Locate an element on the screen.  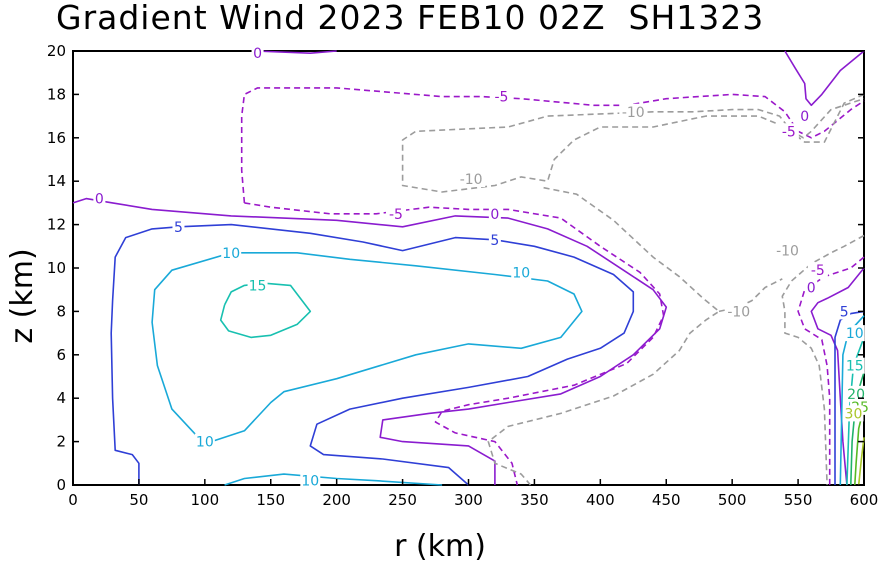
y-tick-label: 4 is located at coordinates (61, 398).